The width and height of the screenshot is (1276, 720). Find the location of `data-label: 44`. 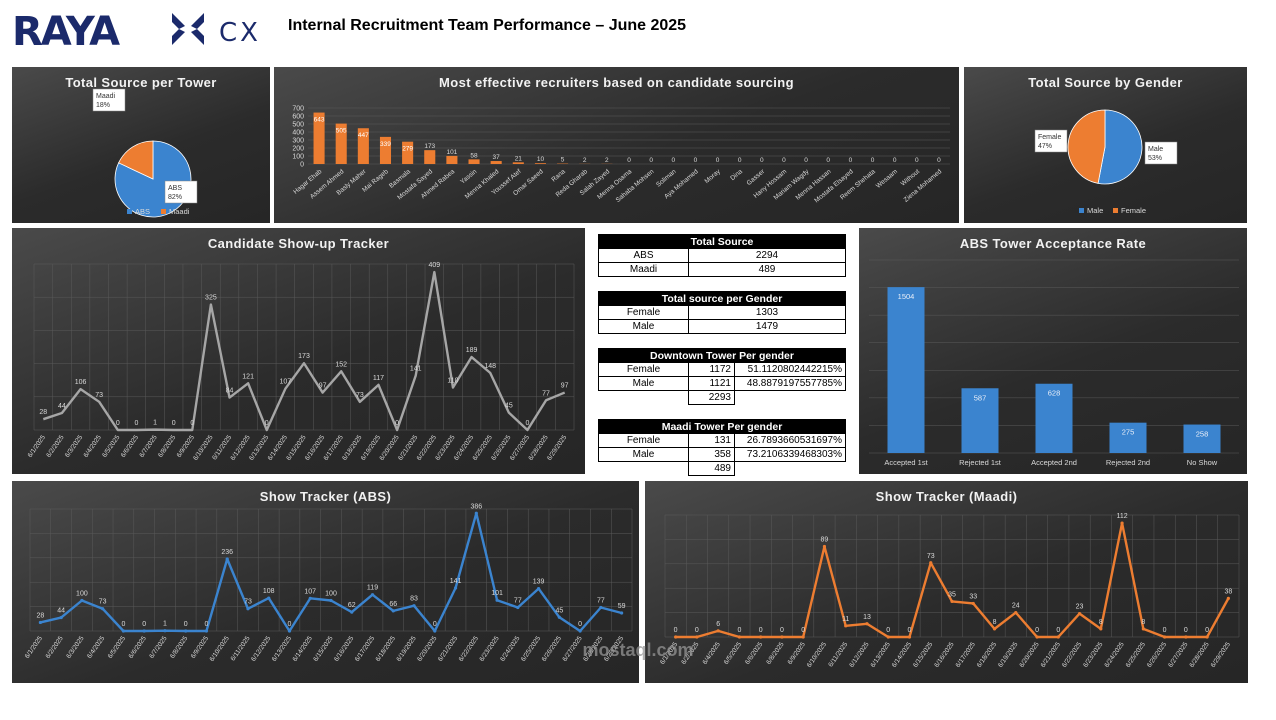

data-label: 44 is located at coordinates (62, 406).